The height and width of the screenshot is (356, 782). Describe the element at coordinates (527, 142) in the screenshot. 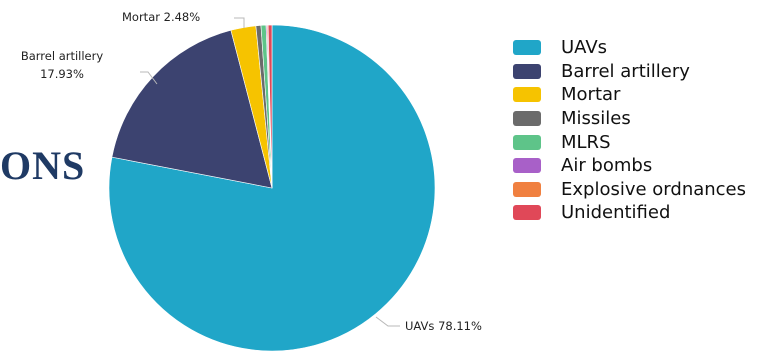

I see `legend-swatch-mlrs` at that location.